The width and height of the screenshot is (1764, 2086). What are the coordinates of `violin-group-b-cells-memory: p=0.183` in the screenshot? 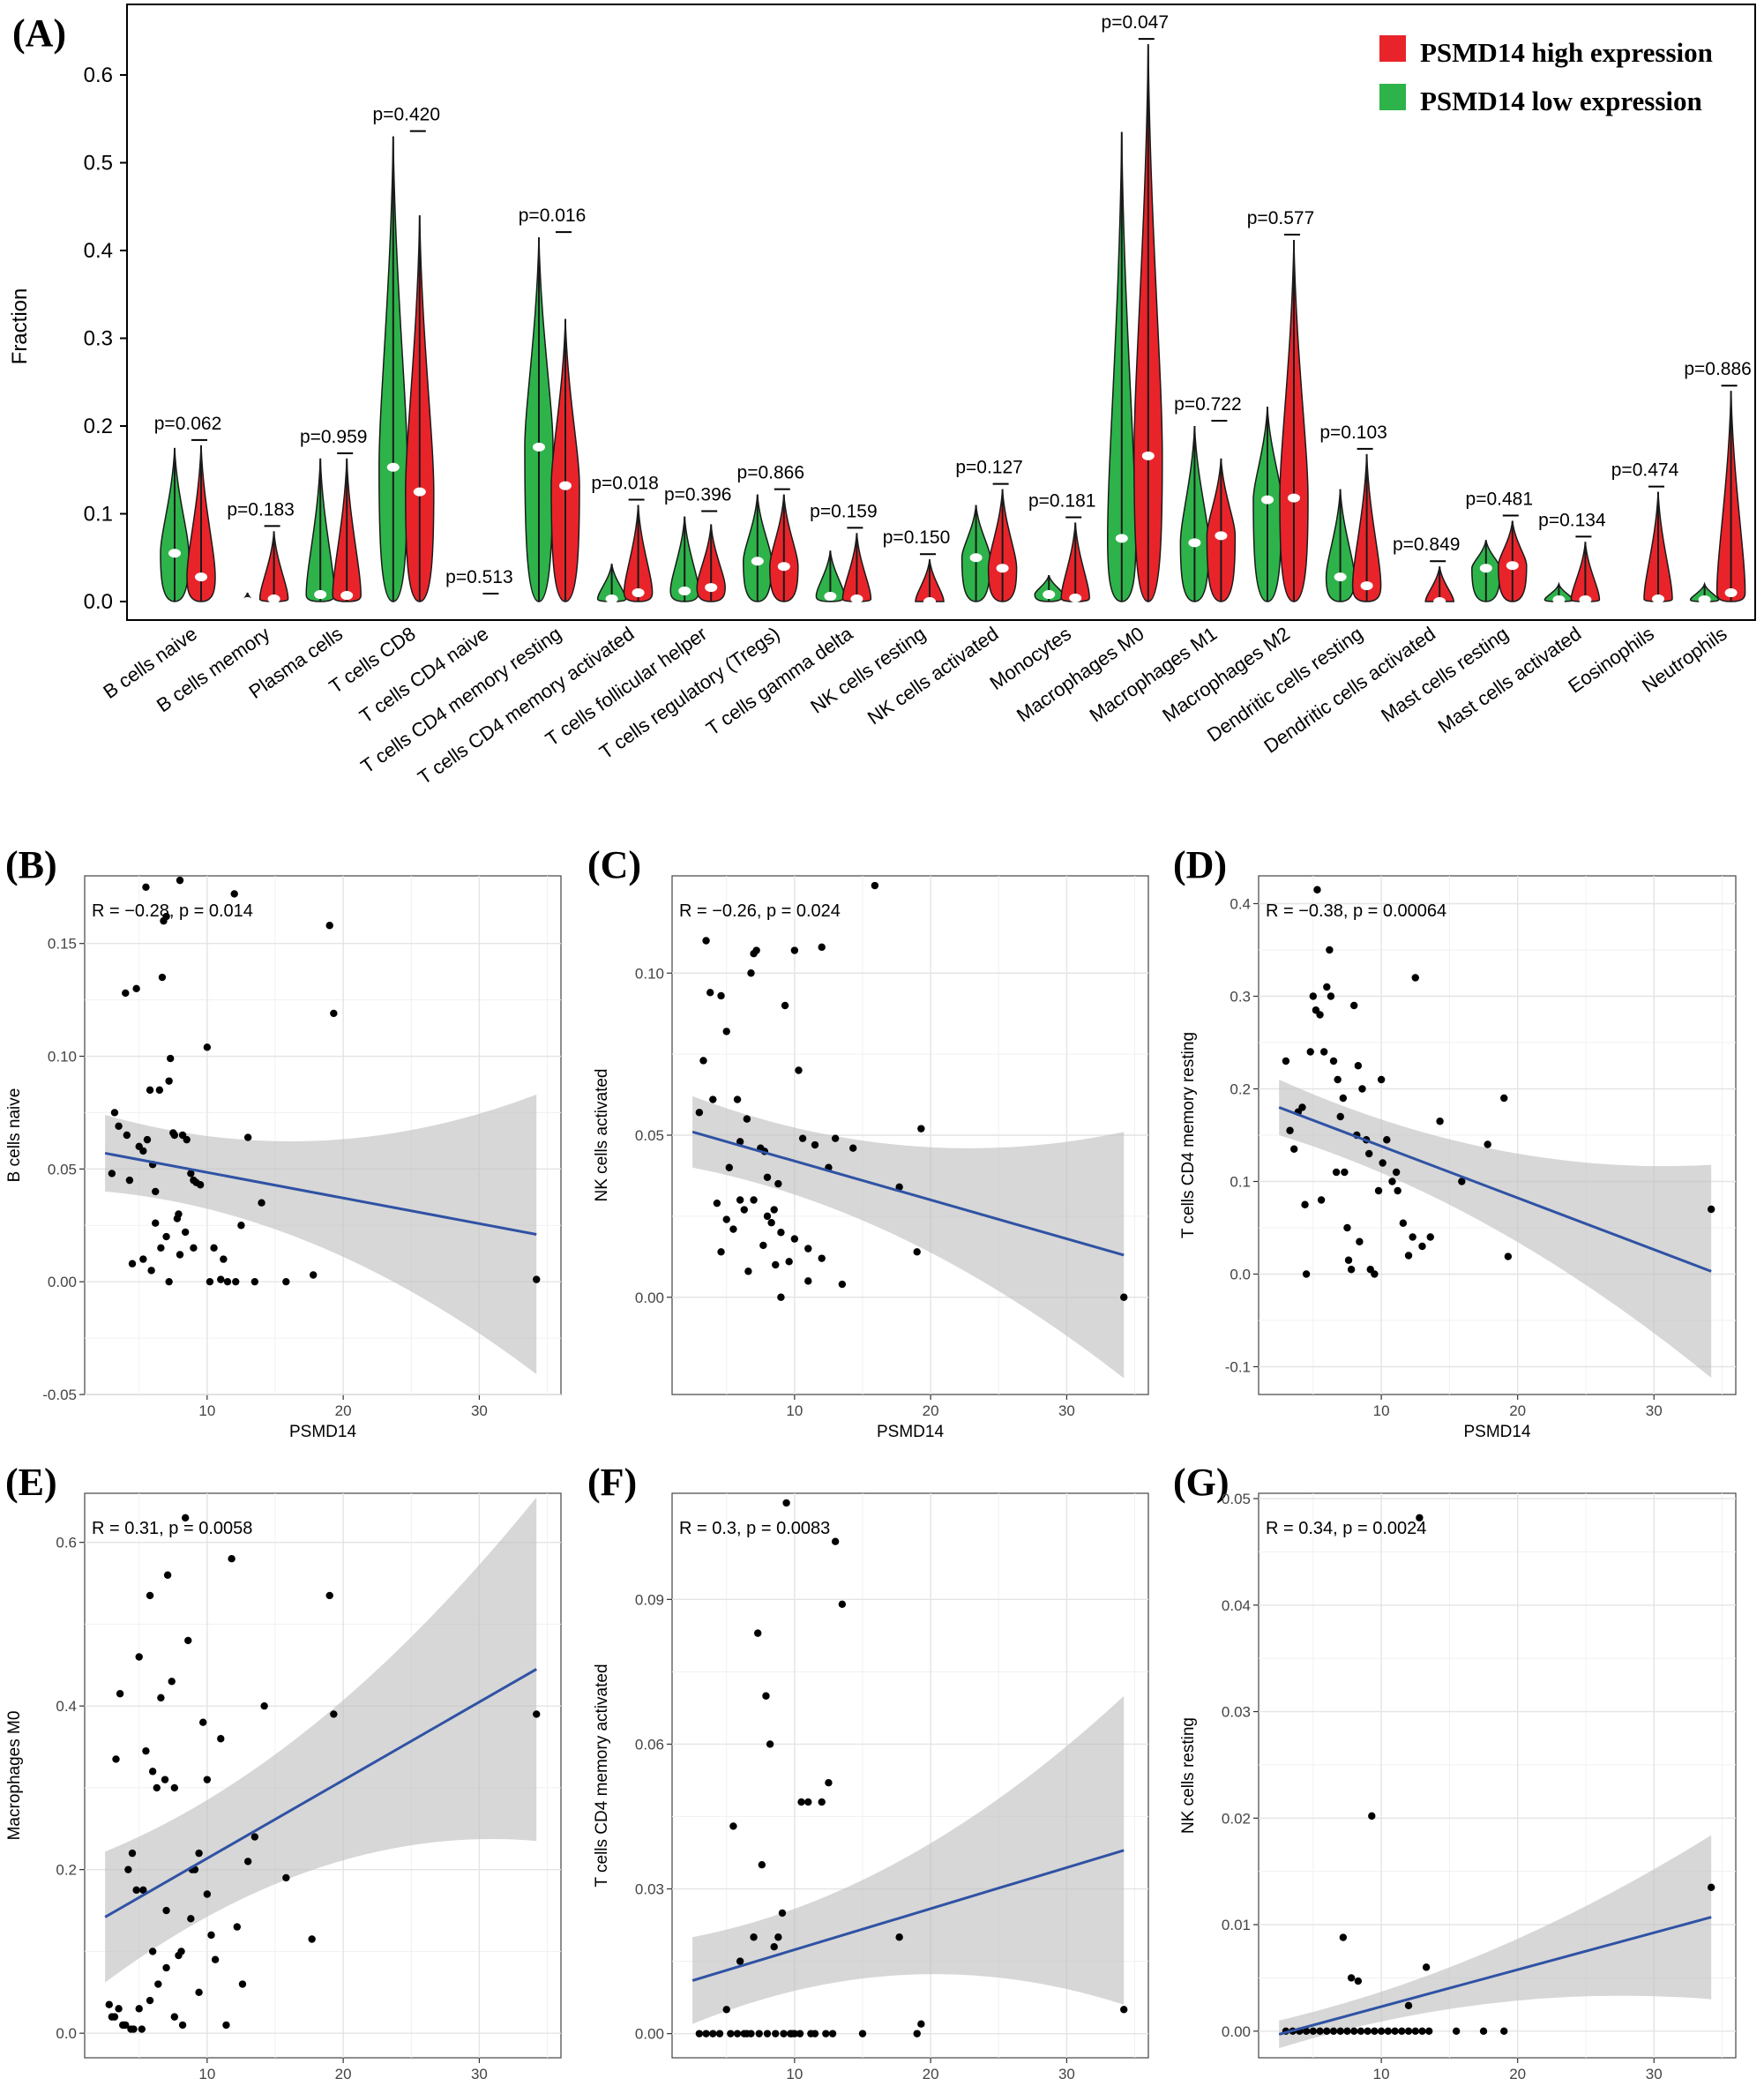 It's located at (261, 552).